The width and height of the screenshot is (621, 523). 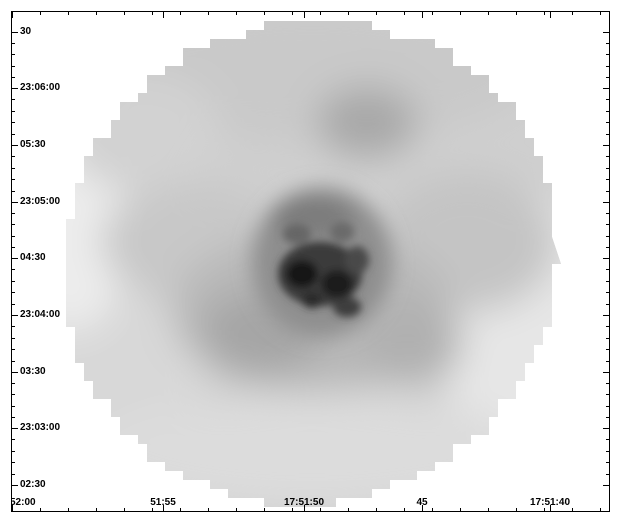 What do you see at coordinates (33, 257) in the screenshot?
I see `y-tick-label: 04:30` at bounding box center [33, 257].